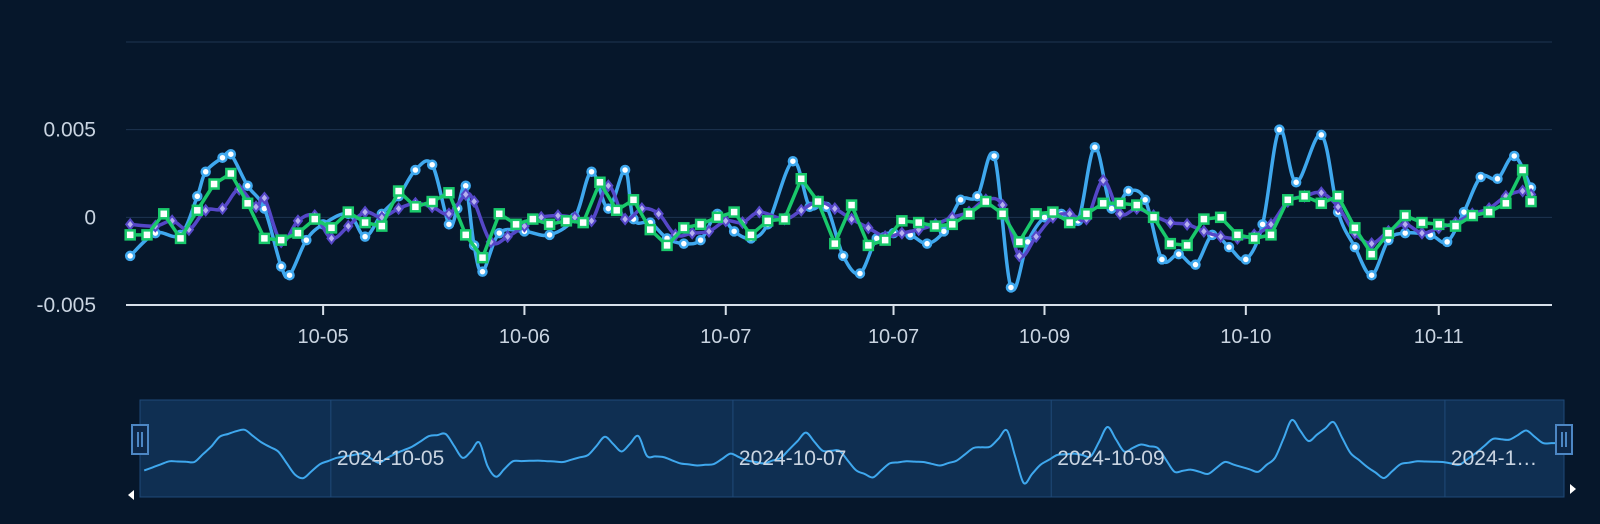 The height and width of the screenshot is (524, 1600). What do you see at coordinates (131, 495) in the screenshot?
I see `scroll-left-arrow-icon` at bounding box center [131, 495].